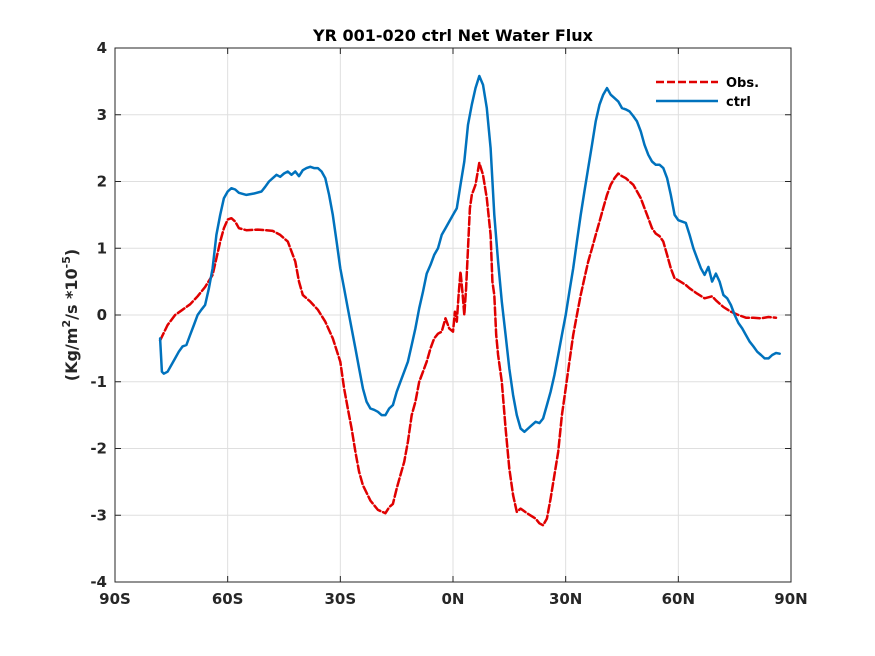 The height and width of the screenshot is (656, 875). I want to click on x-tick-label: 90S, so click(115, 599).